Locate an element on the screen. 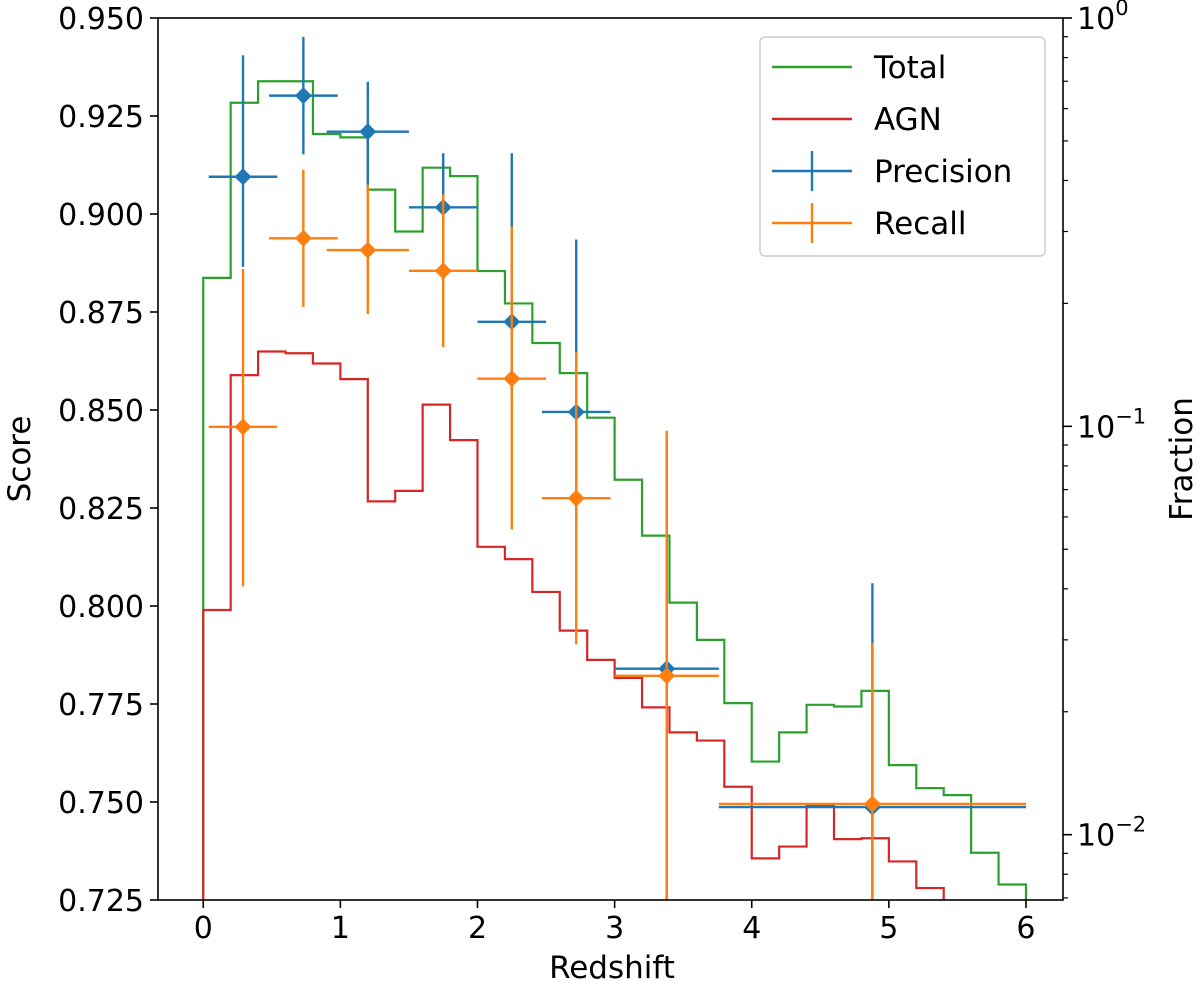 The image size is (1200, 981). legend-entry-recall: Recall is located at coordinates (869, 223).